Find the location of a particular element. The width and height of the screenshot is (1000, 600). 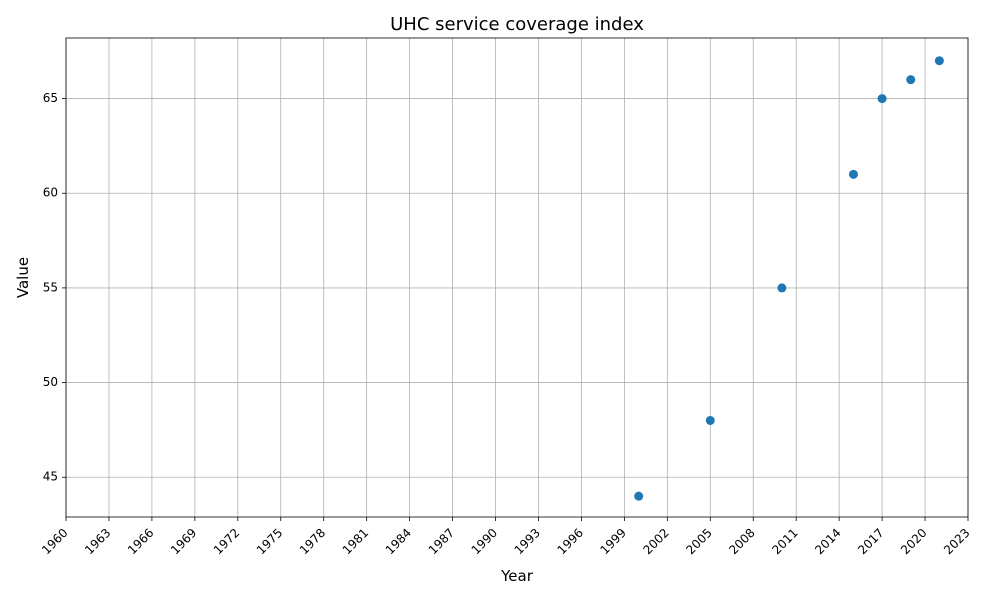

x-tick-label: 2017 is located at coordinates (870, 541).